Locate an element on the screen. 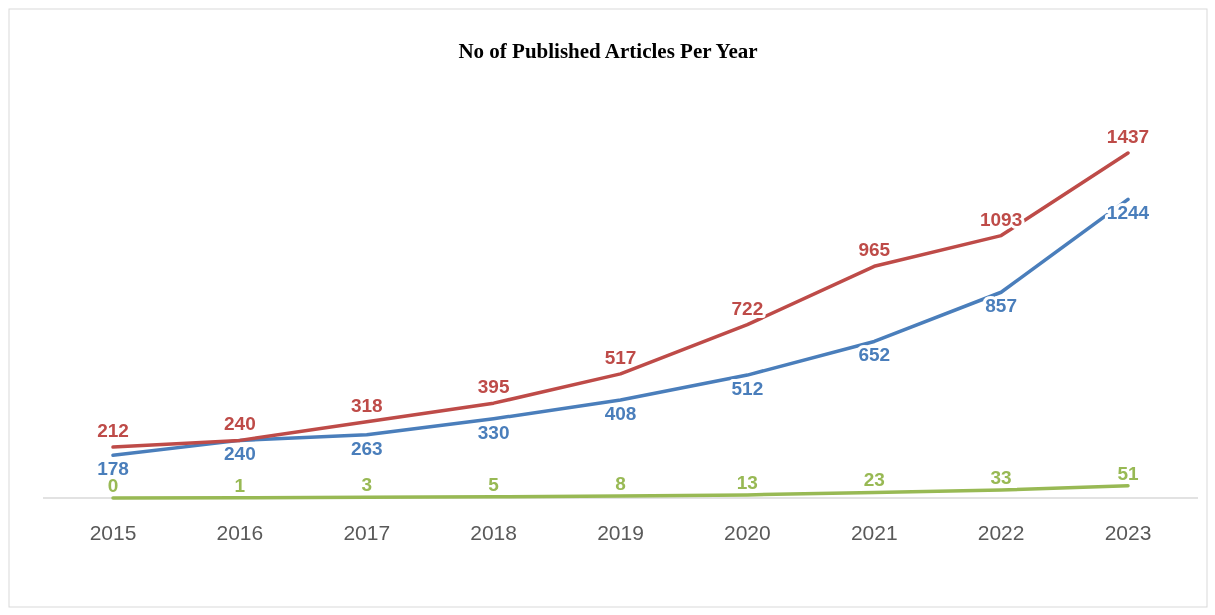 The height and width of the screenshot is (615, 1215). chart-title: No of Published Articles Per Year is located at coordinates (608, 51).